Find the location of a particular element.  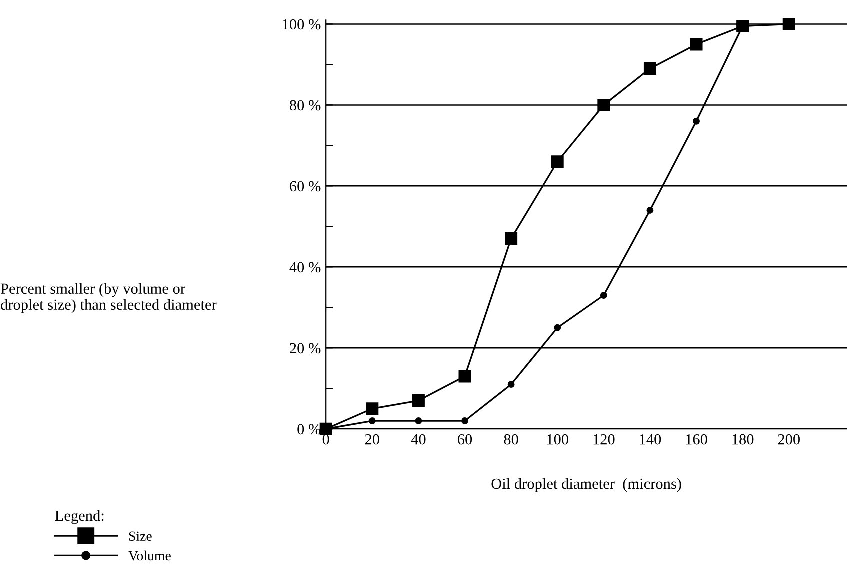

y-tick-label: 20 % is located at coordinates (305, 348).